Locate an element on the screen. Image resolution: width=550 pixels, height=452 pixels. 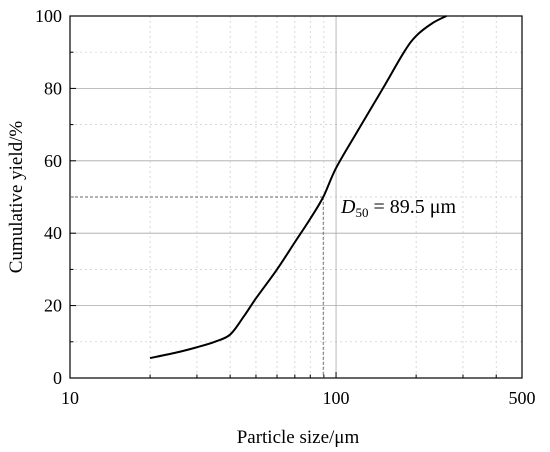
d50-annotation: D50 = 89.5 μm is located at coordinates (398, 208).